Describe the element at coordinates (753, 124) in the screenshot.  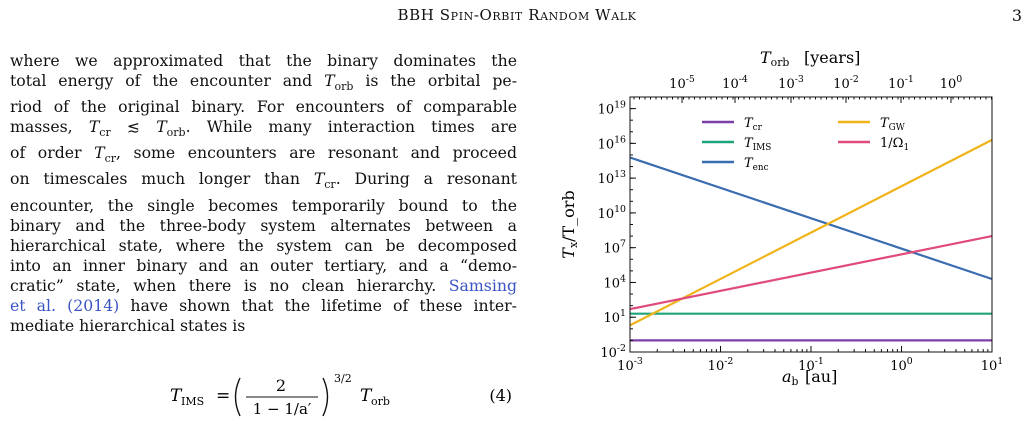
I see `legend-label: Tcr` at that location.